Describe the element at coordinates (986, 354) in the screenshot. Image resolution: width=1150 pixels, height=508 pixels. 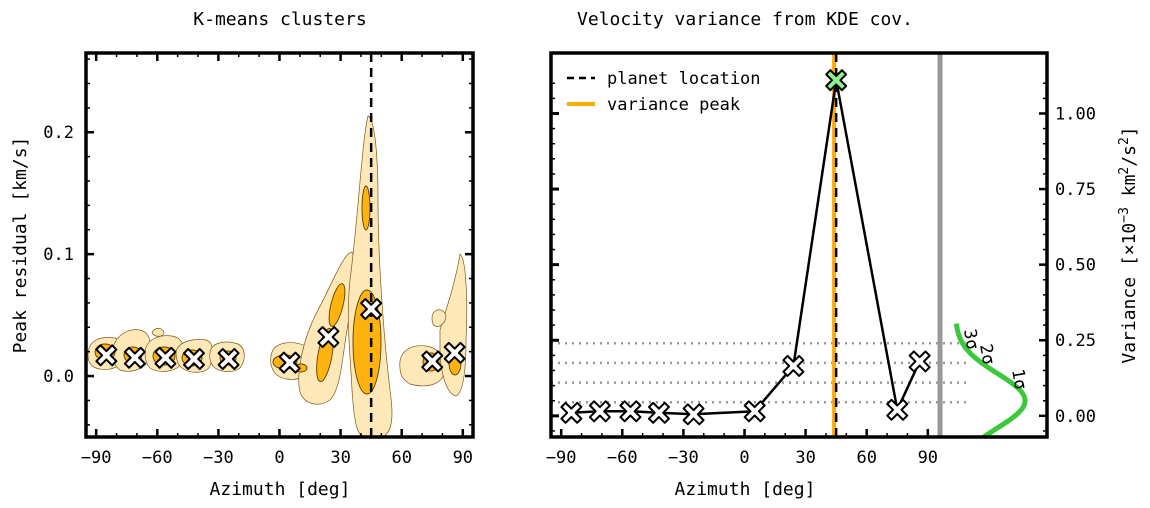
I see `sigma-label: 2σ` at that location.